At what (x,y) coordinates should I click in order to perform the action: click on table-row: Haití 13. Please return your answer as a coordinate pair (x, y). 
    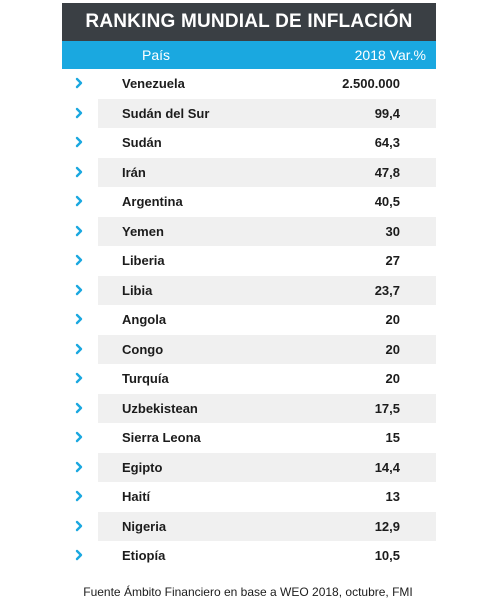
    Looking at the image, I should click on (255, 497).